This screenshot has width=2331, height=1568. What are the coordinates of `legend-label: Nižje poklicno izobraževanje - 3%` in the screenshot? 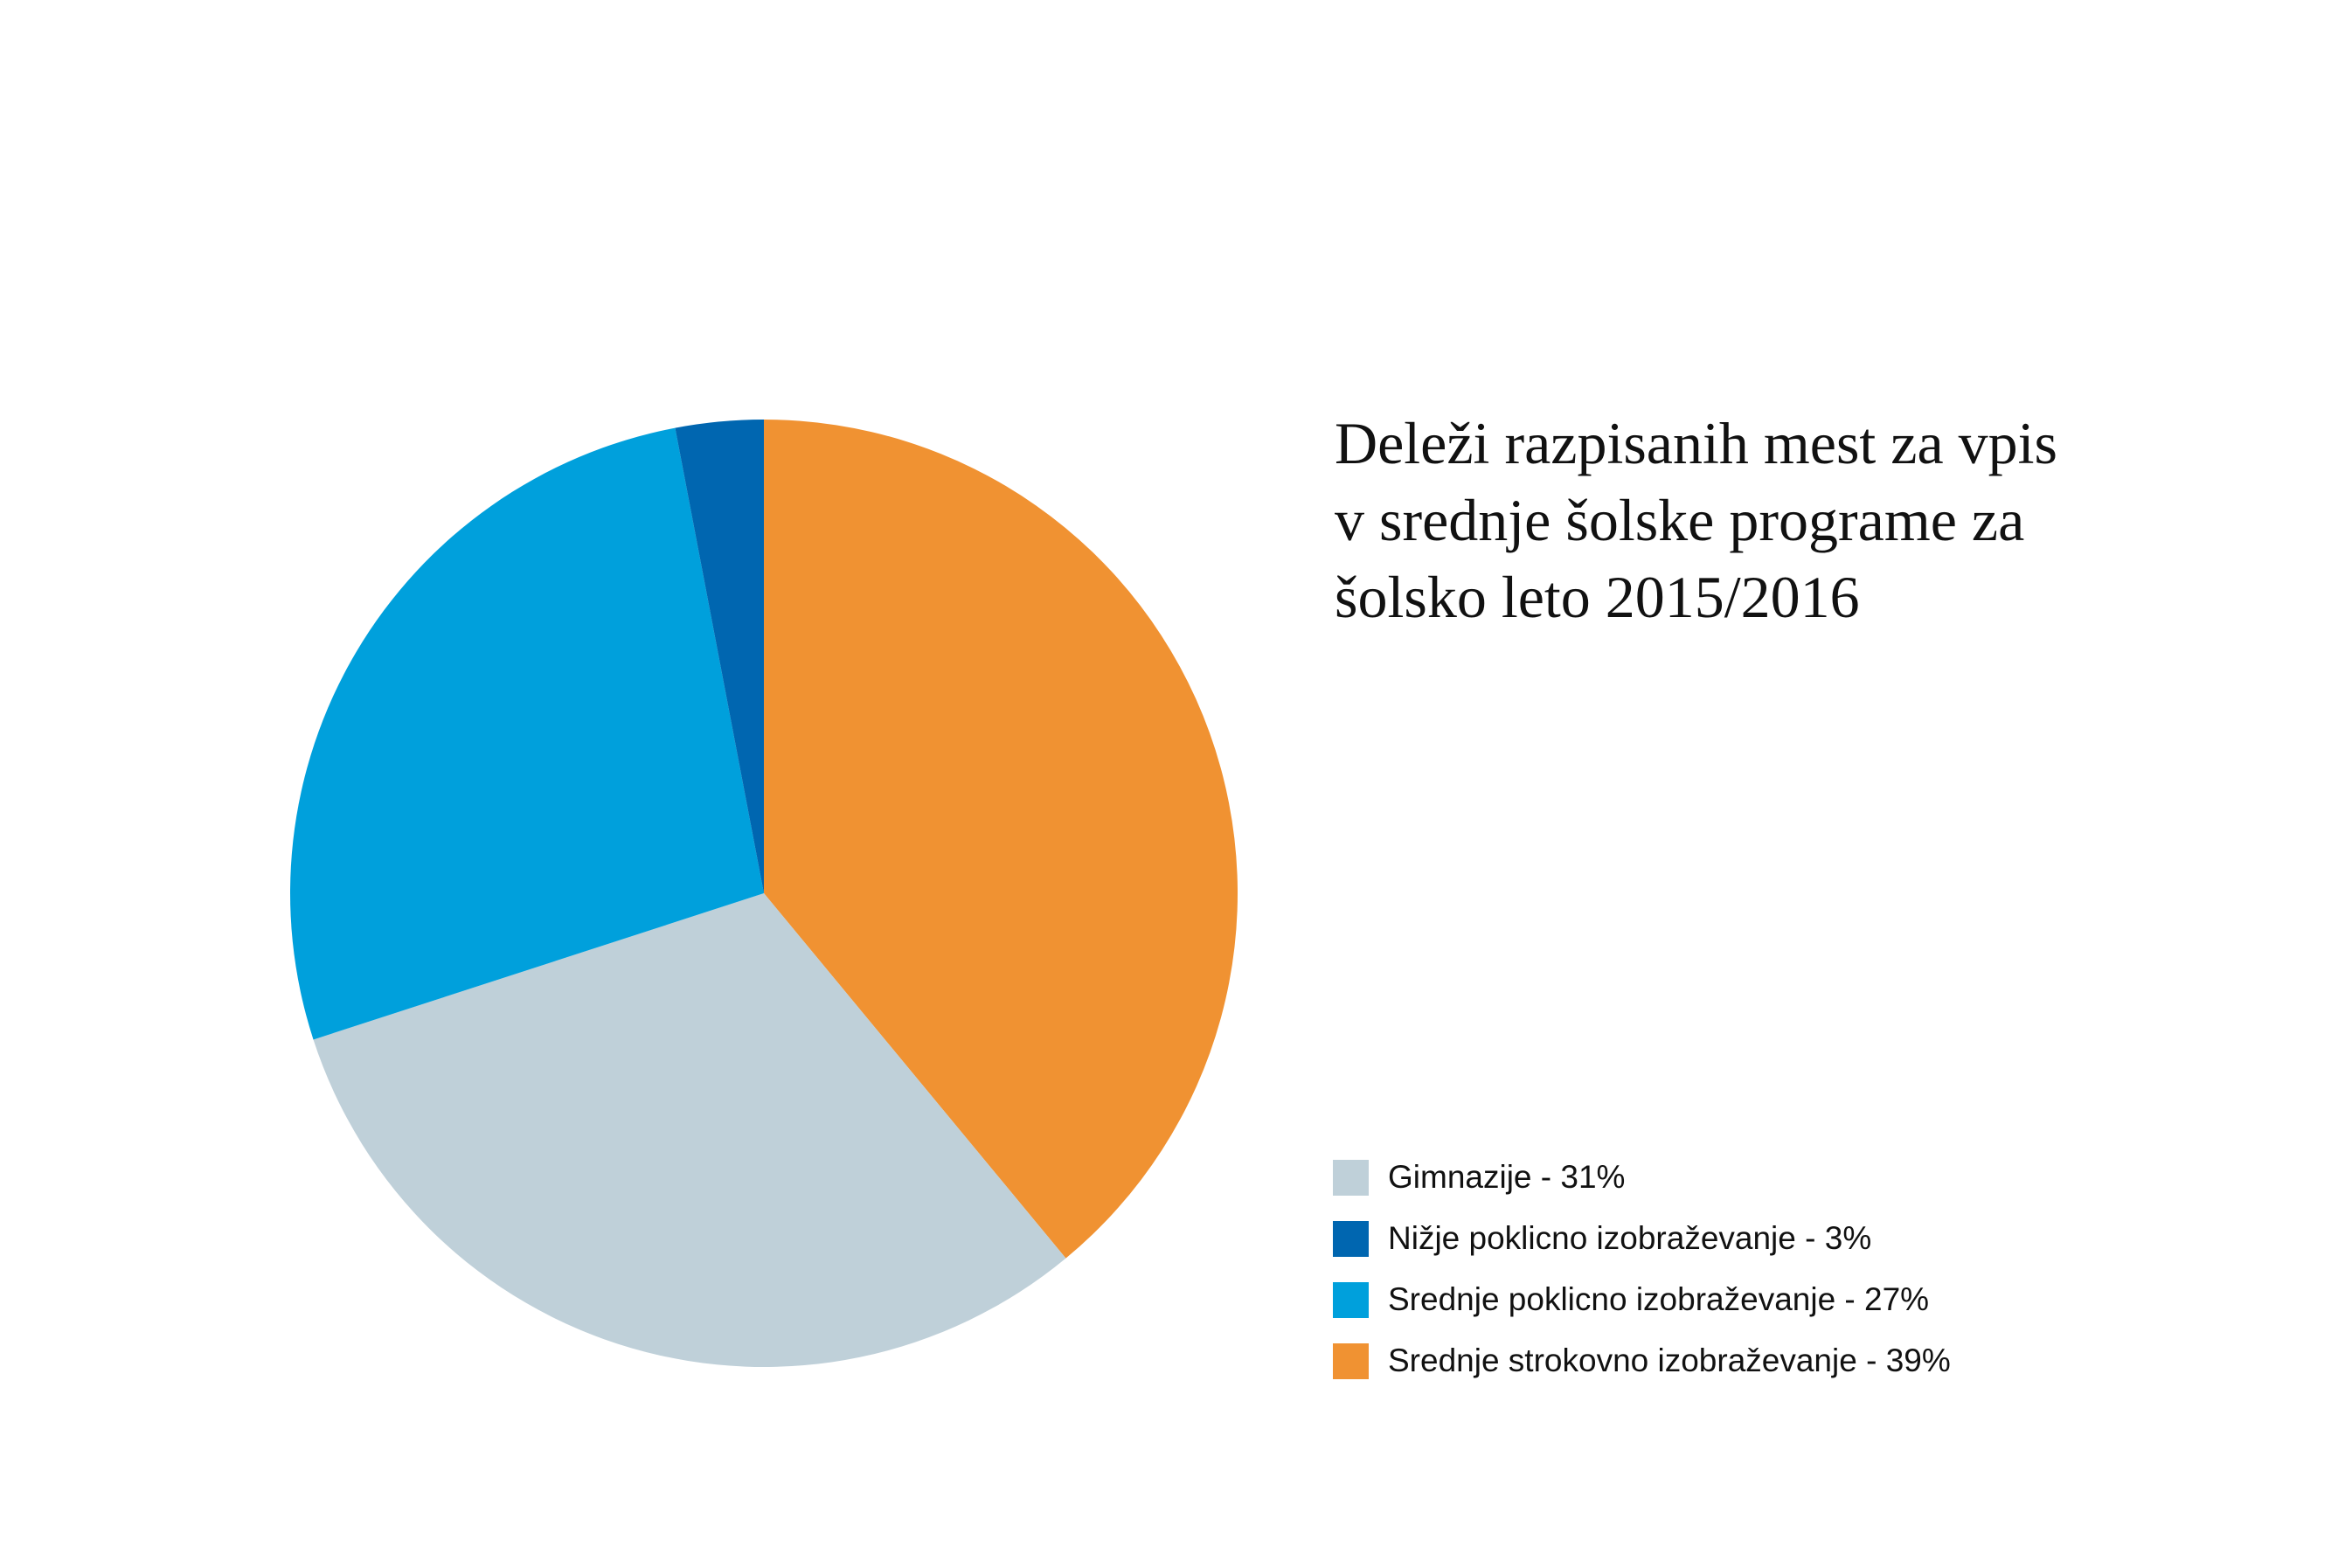 It's located at (1629, 1238).